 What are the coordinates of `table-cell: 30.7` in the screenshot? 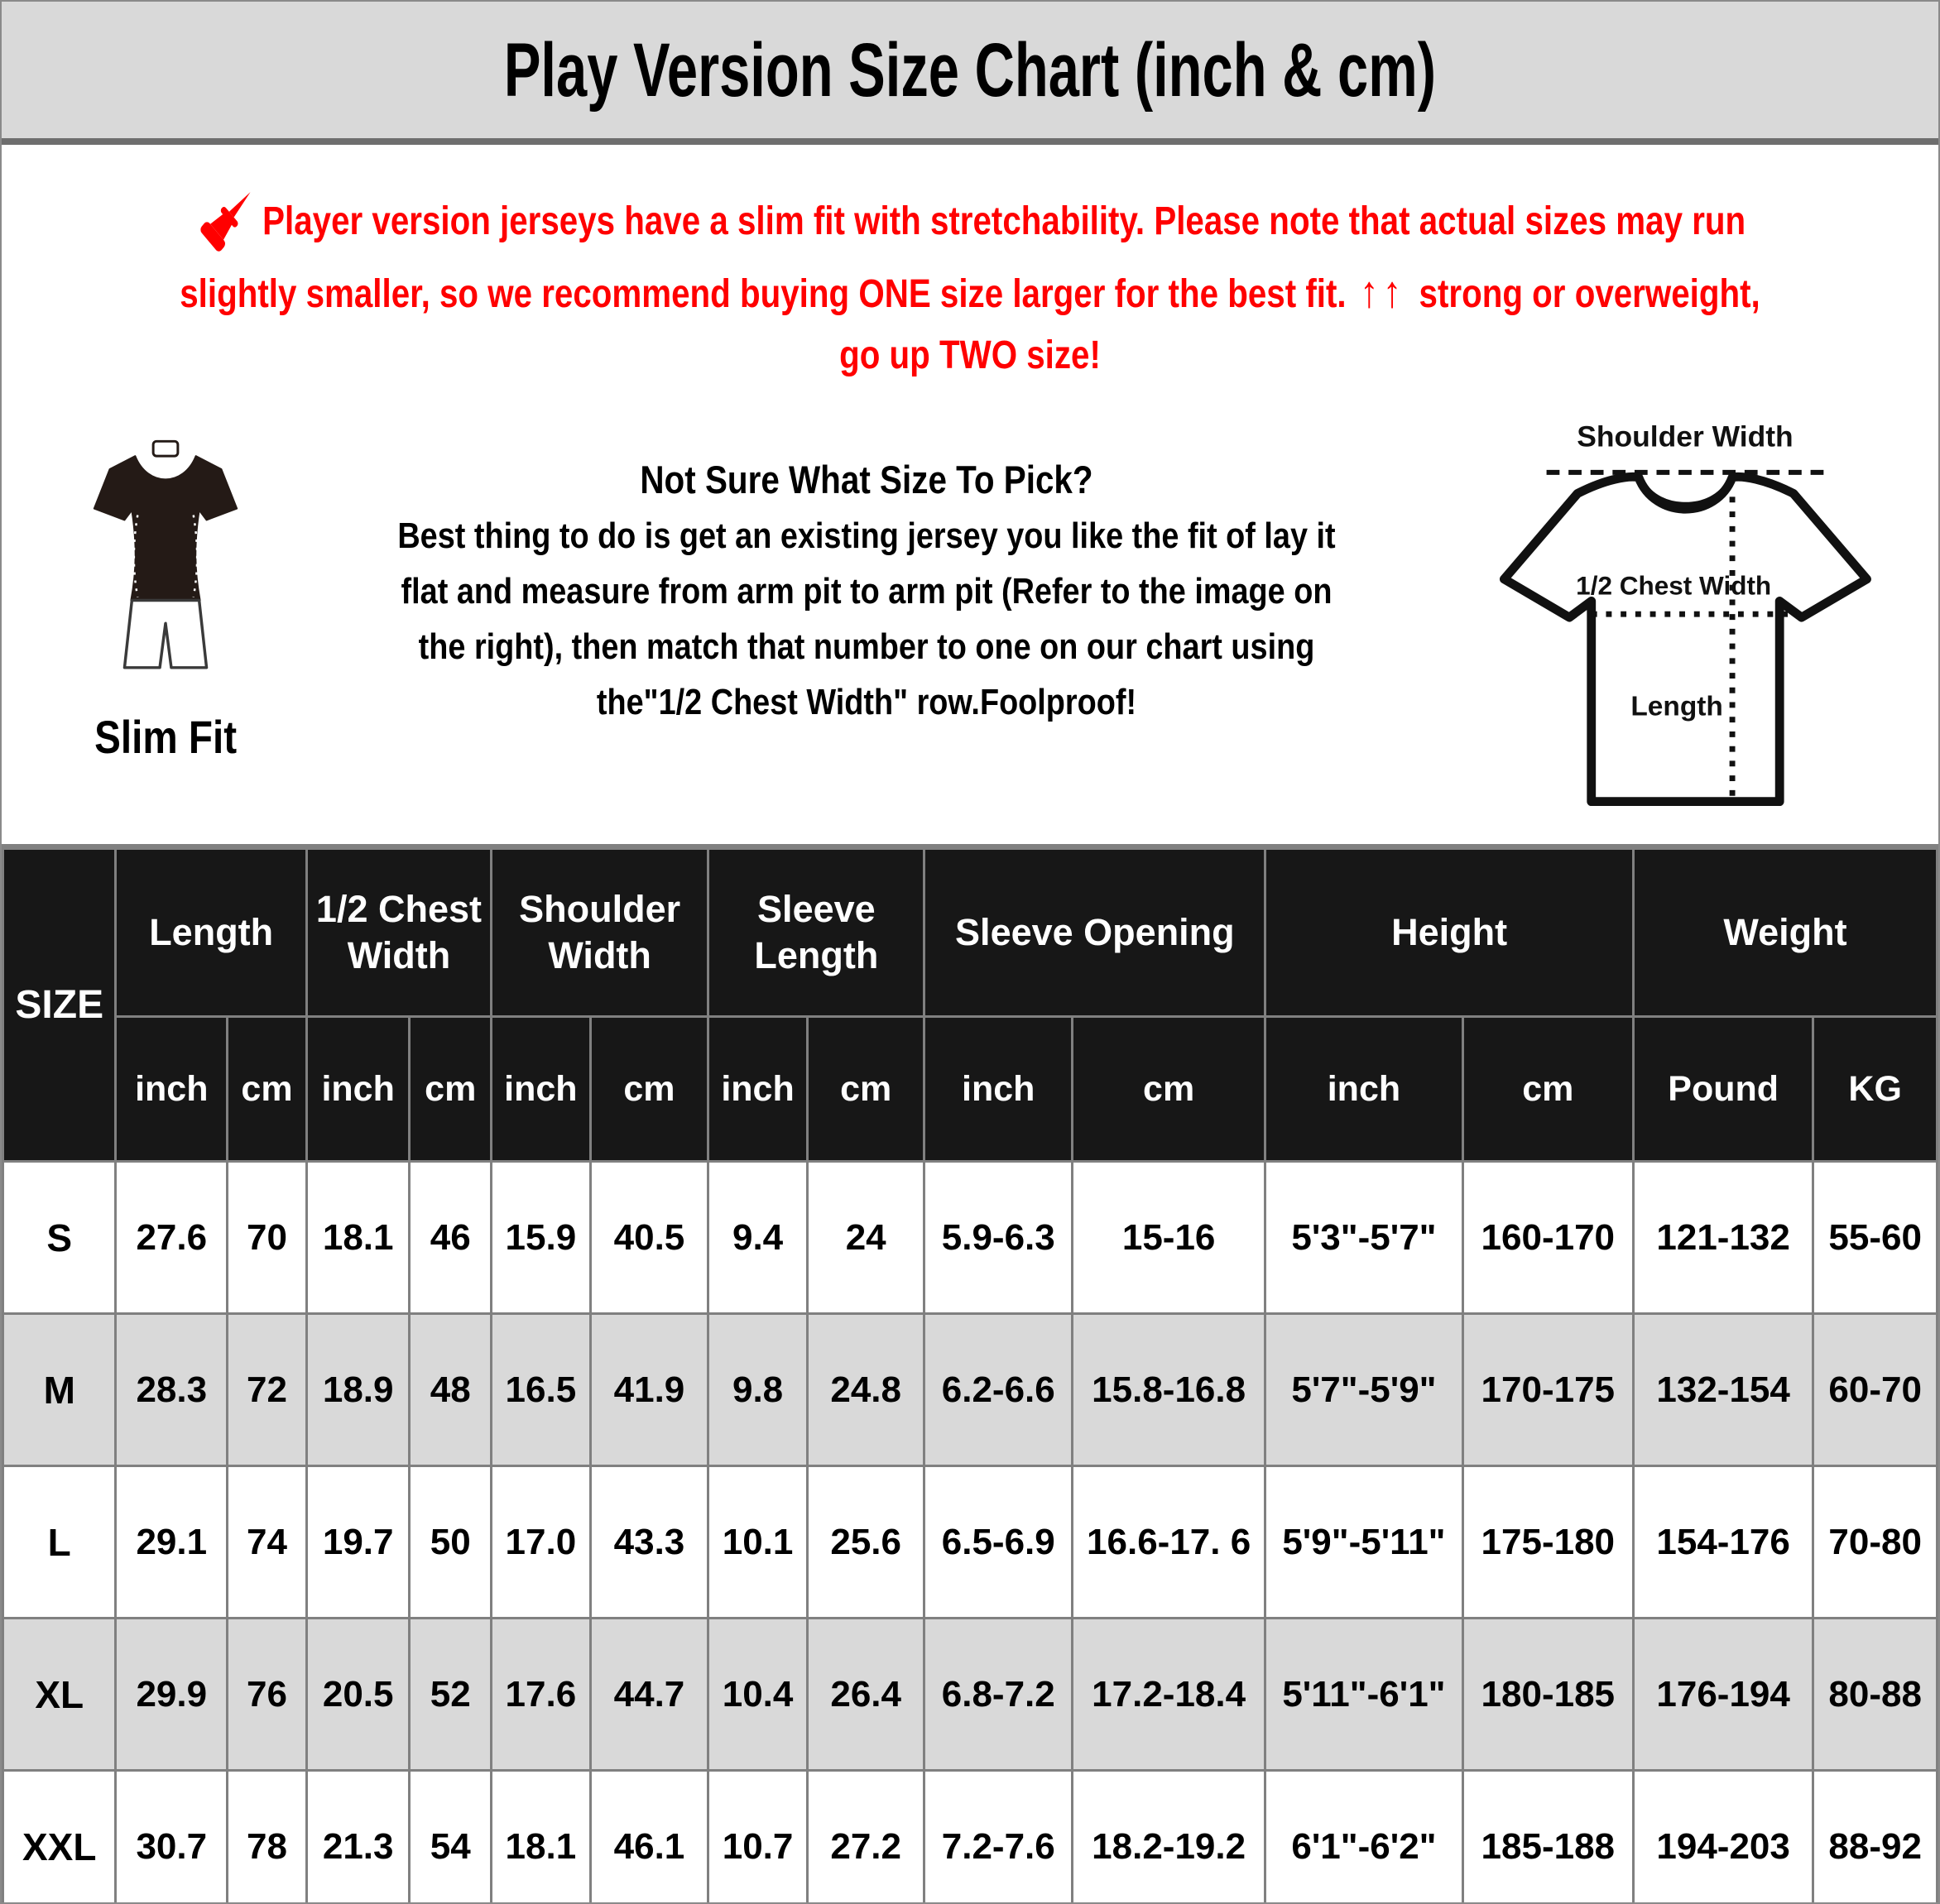 It's located at (171, 1835).